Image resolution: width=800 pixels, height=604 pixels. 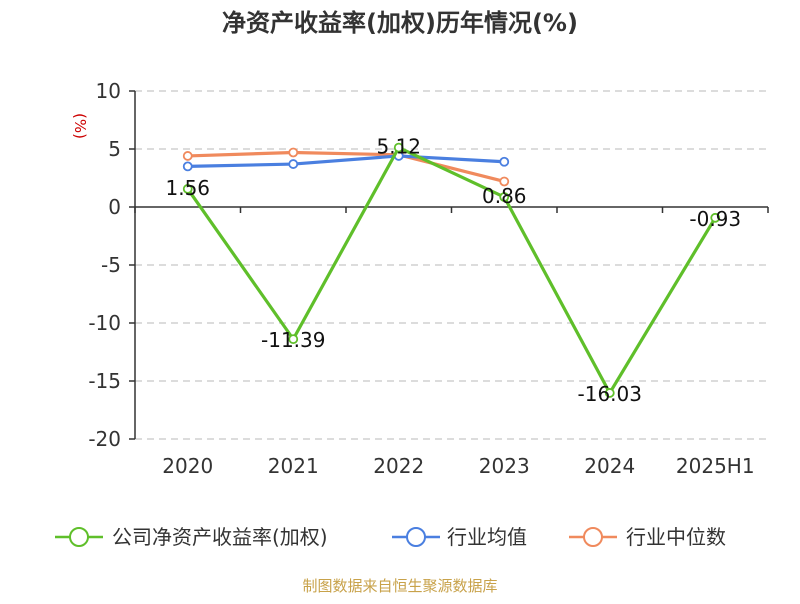 What do you see at coordinates (715, 466) in the screenshot?
I see `x-tick-label: 2025H1` at bounding box center [715, 466].